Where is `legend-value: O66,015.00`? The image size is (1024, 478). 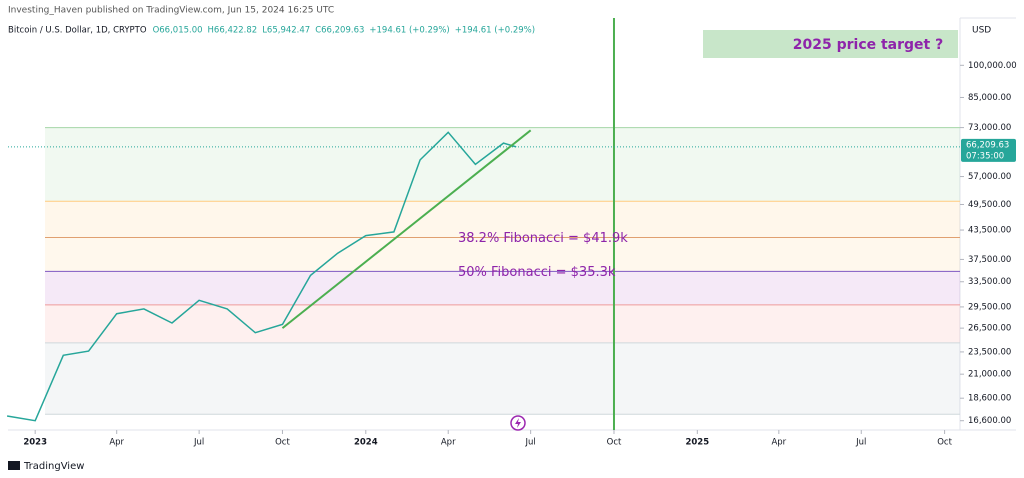 legend-value: O66,015.00 is located at coordinates (178, 31).